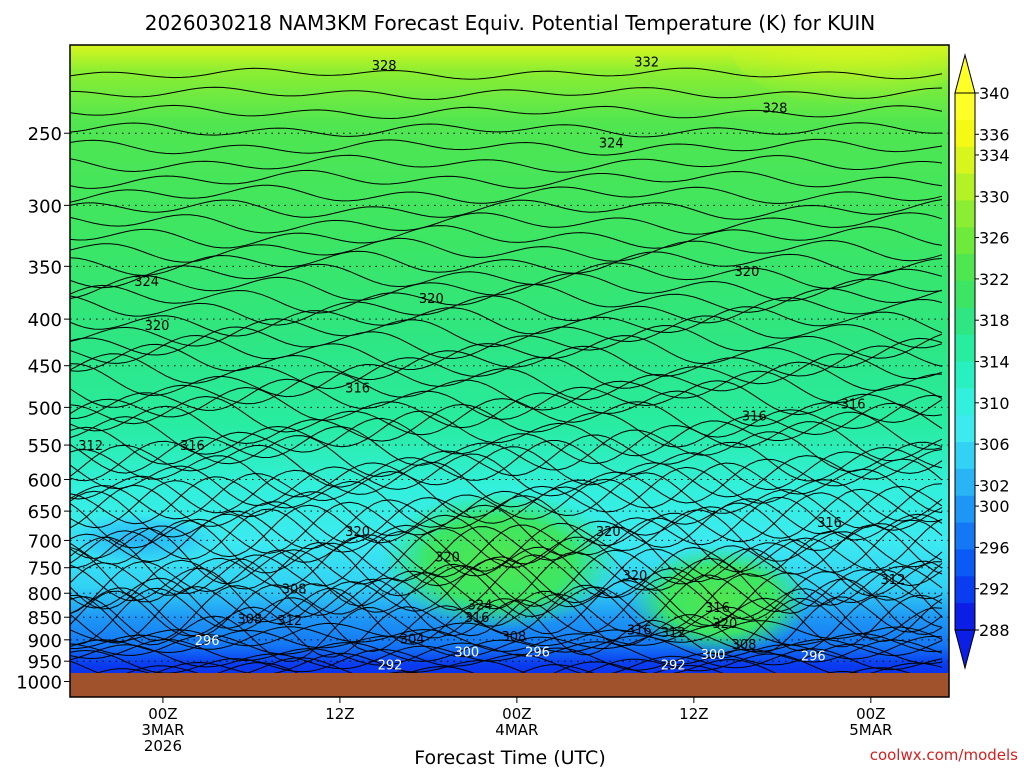  Describe the element at coordinates (480, 605) in the screenshot. I see `contour-label: 324` at that location.